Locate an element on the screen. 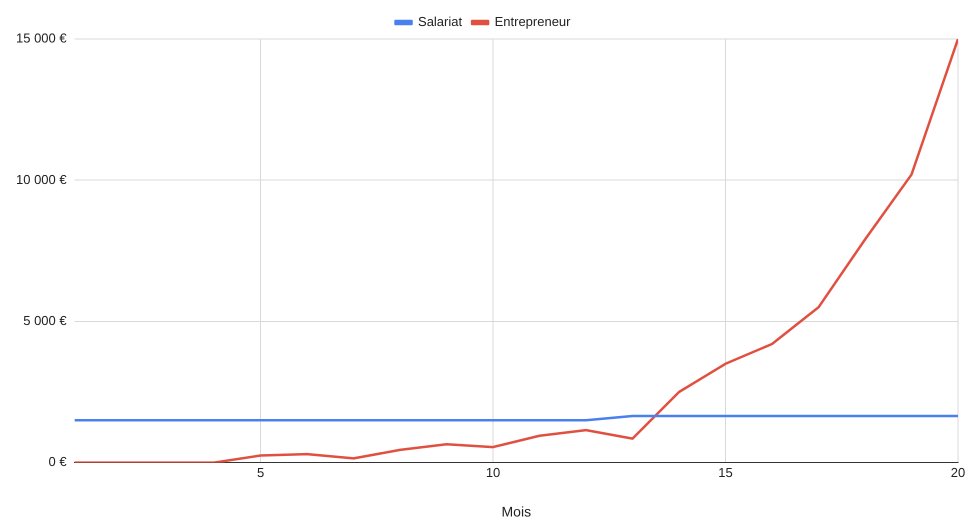 The height and width of the screenshot is (529, 970). x-axis-title: Mois is located at coordinates (517, 511).